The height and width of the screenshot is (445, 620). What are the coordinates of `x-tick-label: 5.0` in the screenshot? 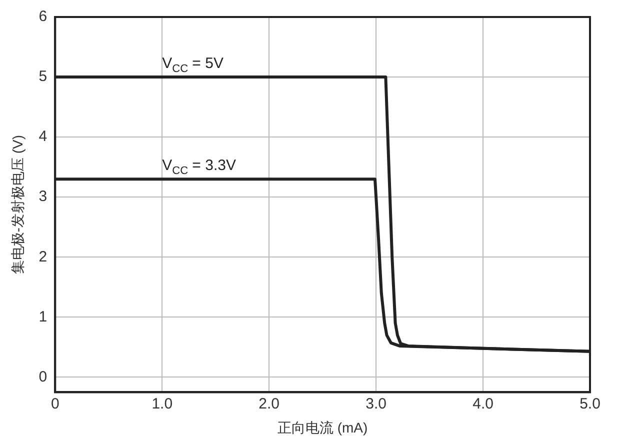 It's located at (590, 403).